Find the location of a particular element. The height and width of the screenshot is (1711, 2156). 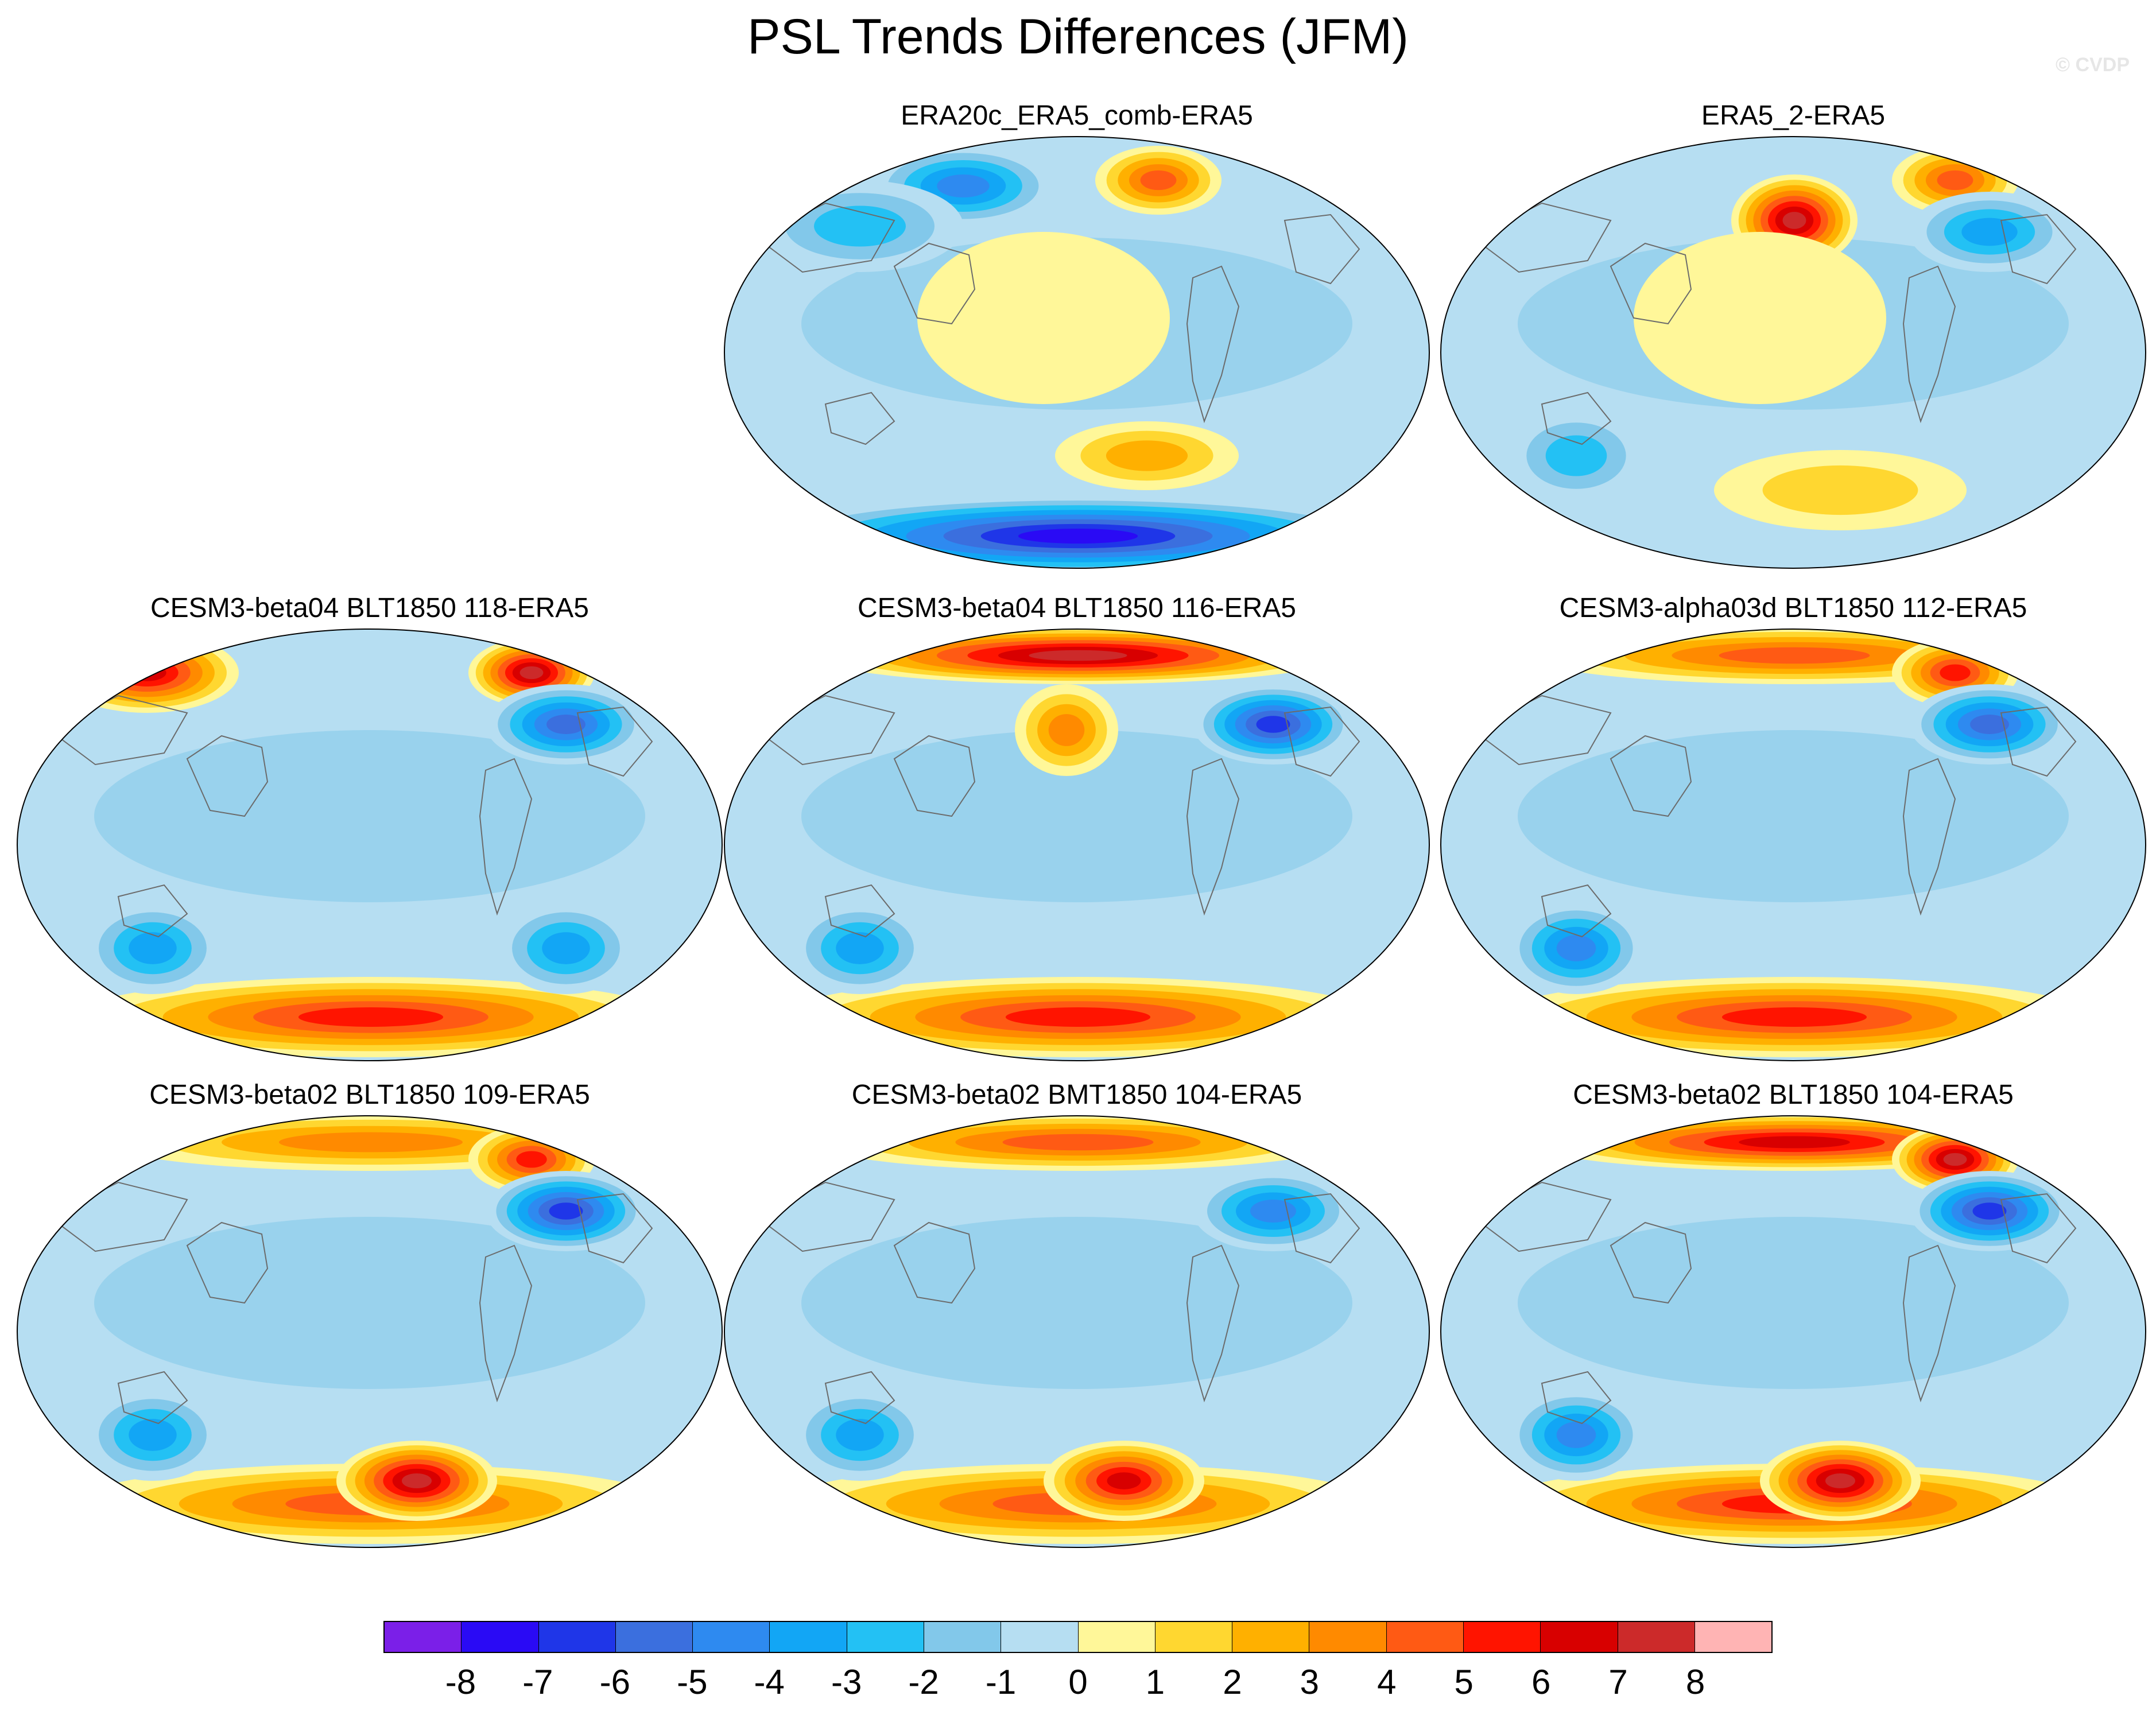

figure-title: PSL Trends Differences (JFM) is located at coordinates (1078, 36).